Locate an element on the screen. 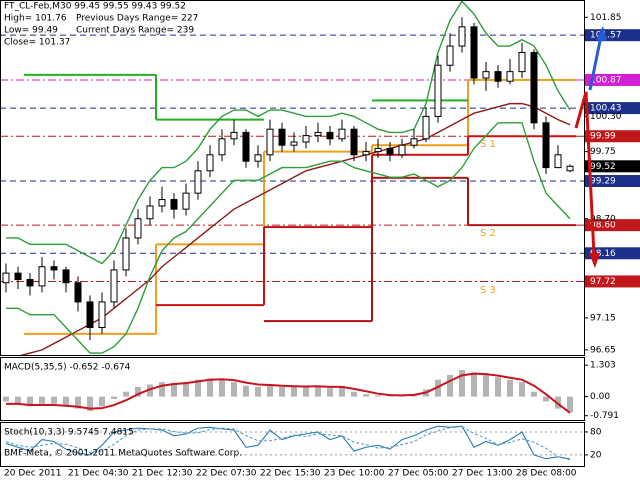 The height and width of the screenshot is (480, 640). x-tick-label: 21 Dec 12:30 is located at coordinates (162, 474).